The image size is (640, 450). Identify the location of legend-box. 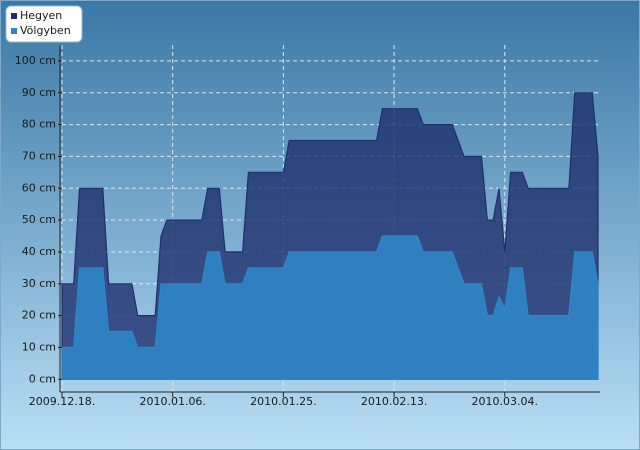
(44, 24).